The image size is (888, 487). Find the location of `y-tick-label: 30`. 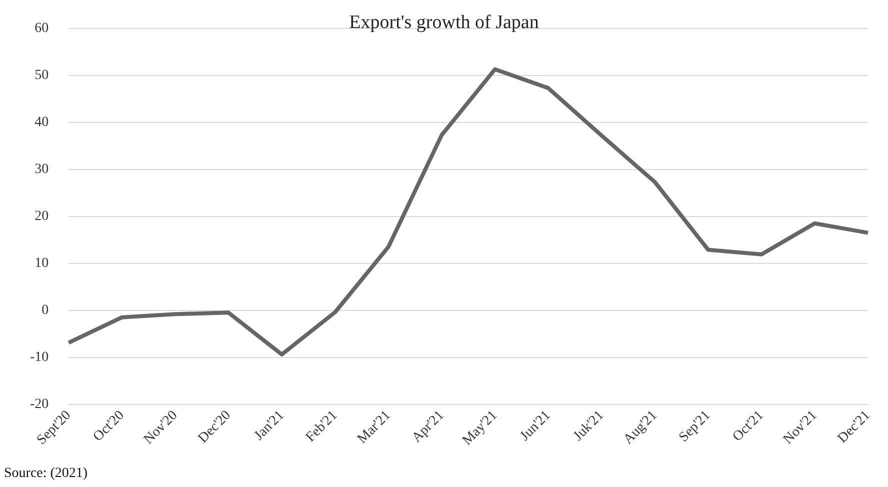

y-tick-label: 30 is located at coordinates (41, 170).